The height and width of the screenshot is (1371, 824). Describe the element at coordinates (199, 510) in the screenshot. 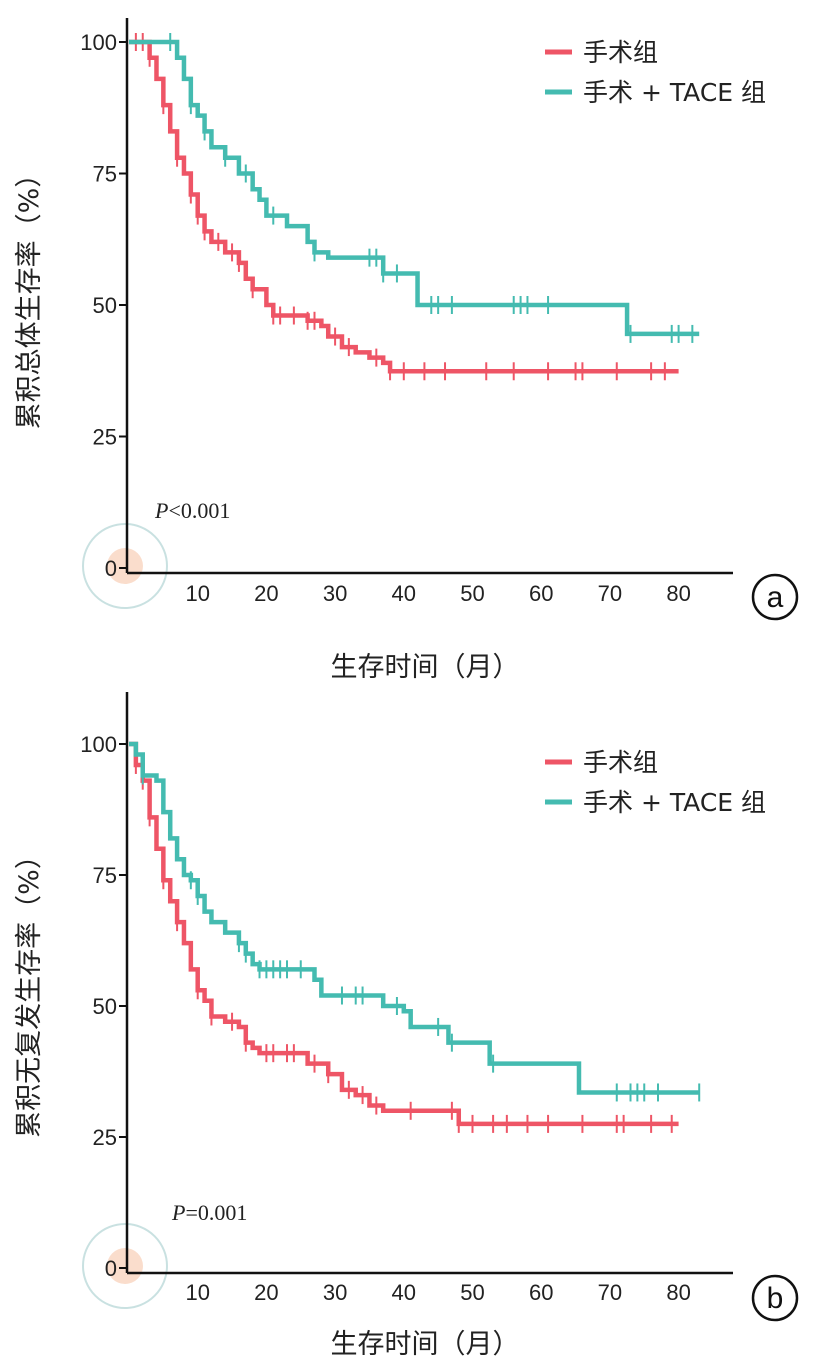

I see `p-value: <0.001` at that location.